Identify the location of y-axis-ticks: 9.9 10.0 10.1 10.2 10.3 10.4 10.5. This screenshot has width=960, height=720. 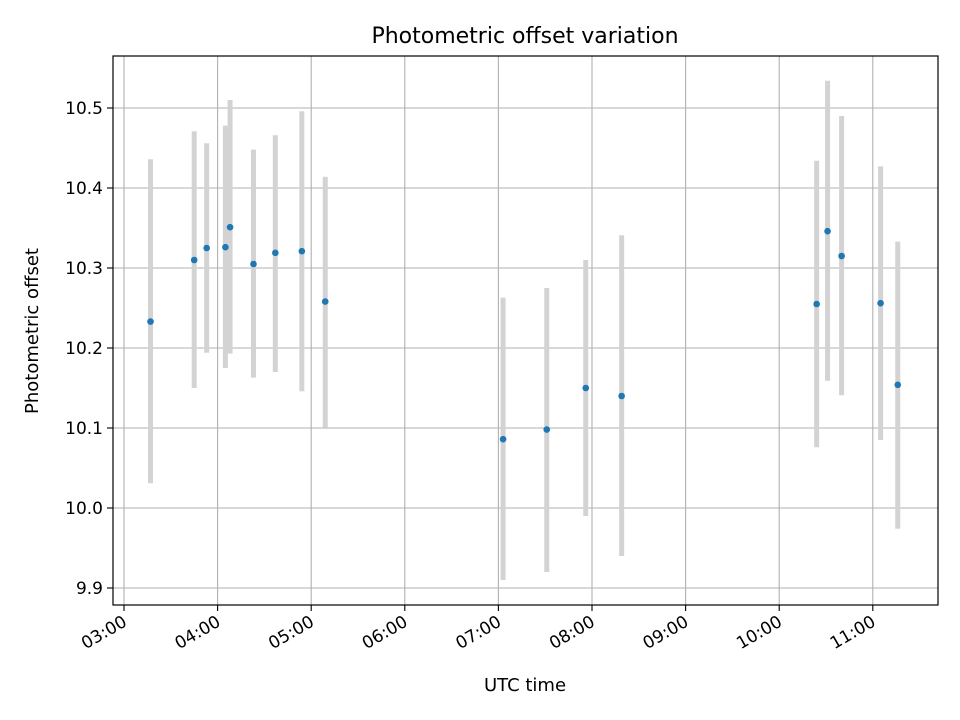
(89, 349).